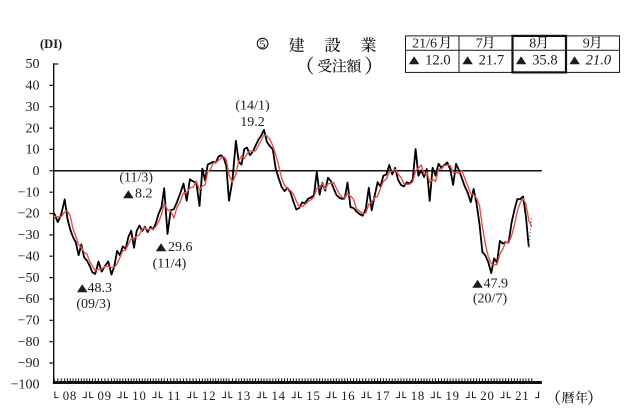 The image size is (640, 420). Describe the element at coordinates (93, 304) in the screenshot. I see `svg-text: (09/3)` at that location.